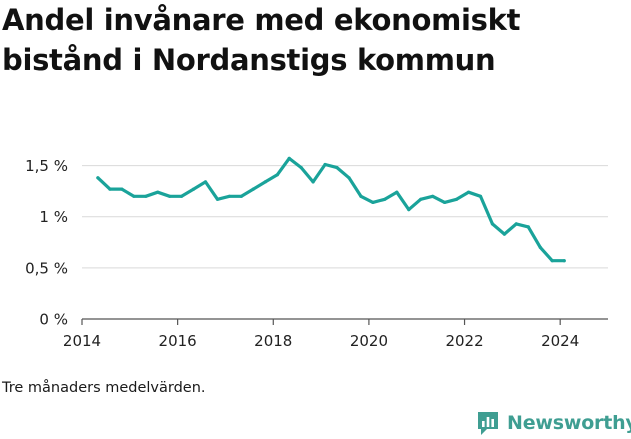 This screenshot has width=631, height=439. I want to click on brand-logo: Newsworthy, so click(553, 423).